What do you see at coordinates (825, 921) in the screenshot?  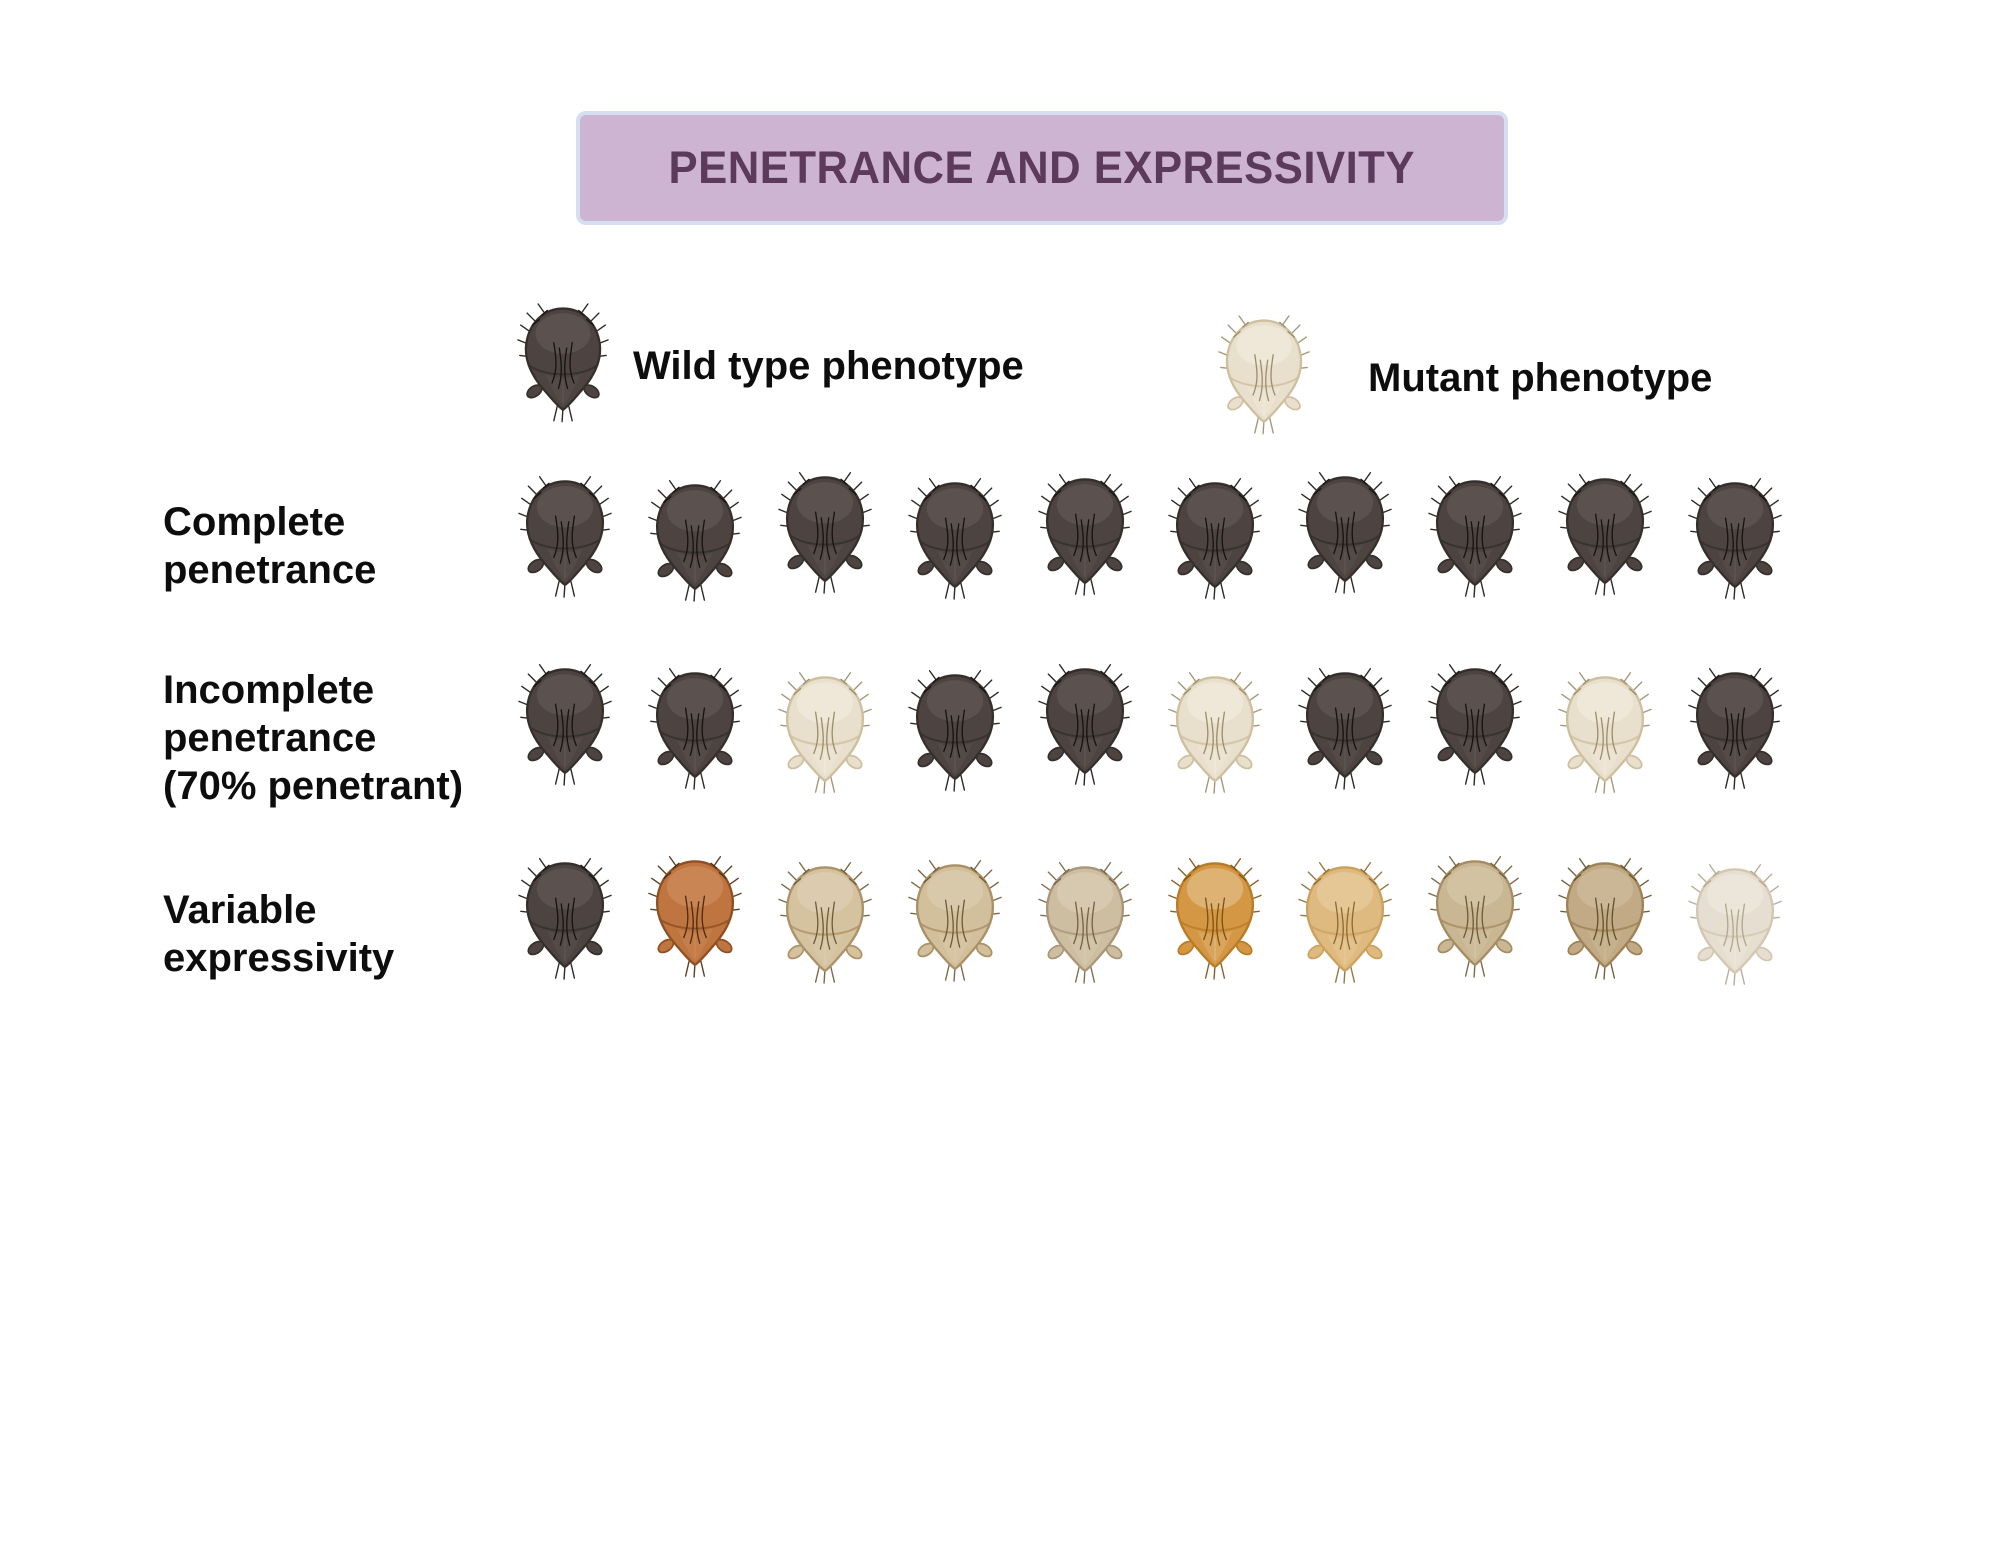 I see `tan-a-fly-icon` at bounding box center [825, 921].